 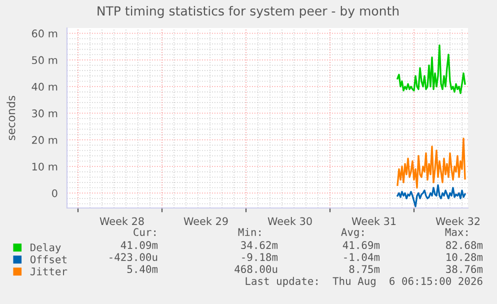 What do you see at coordinates (362, 257) in the screenshot?
I see `text: -1.04m` at bounding box center [362, 257].